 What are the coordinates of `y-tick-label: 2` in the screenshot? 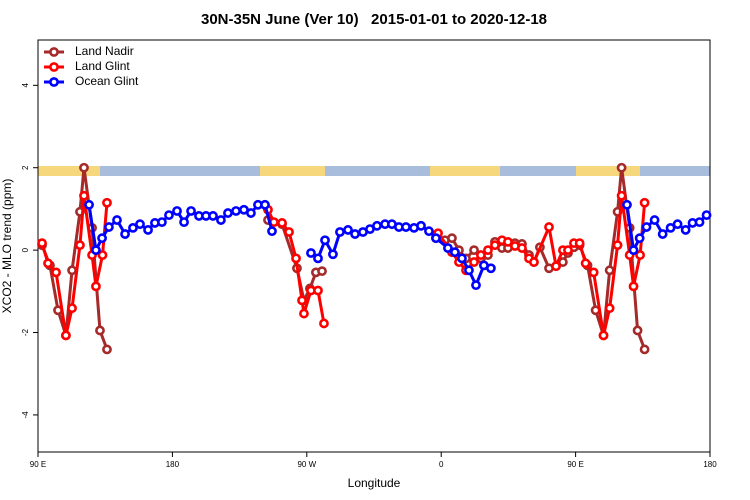 It's located at (25, 167).